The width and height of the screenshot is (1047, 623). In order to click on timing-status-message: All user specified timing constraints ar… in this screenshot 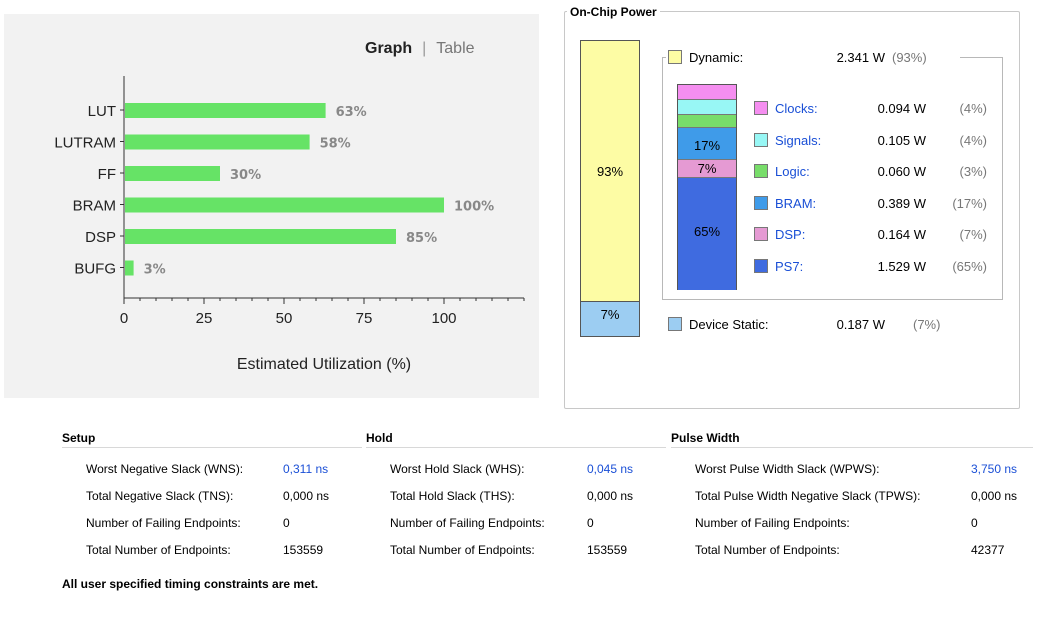, I will do `click(190, 584)`.